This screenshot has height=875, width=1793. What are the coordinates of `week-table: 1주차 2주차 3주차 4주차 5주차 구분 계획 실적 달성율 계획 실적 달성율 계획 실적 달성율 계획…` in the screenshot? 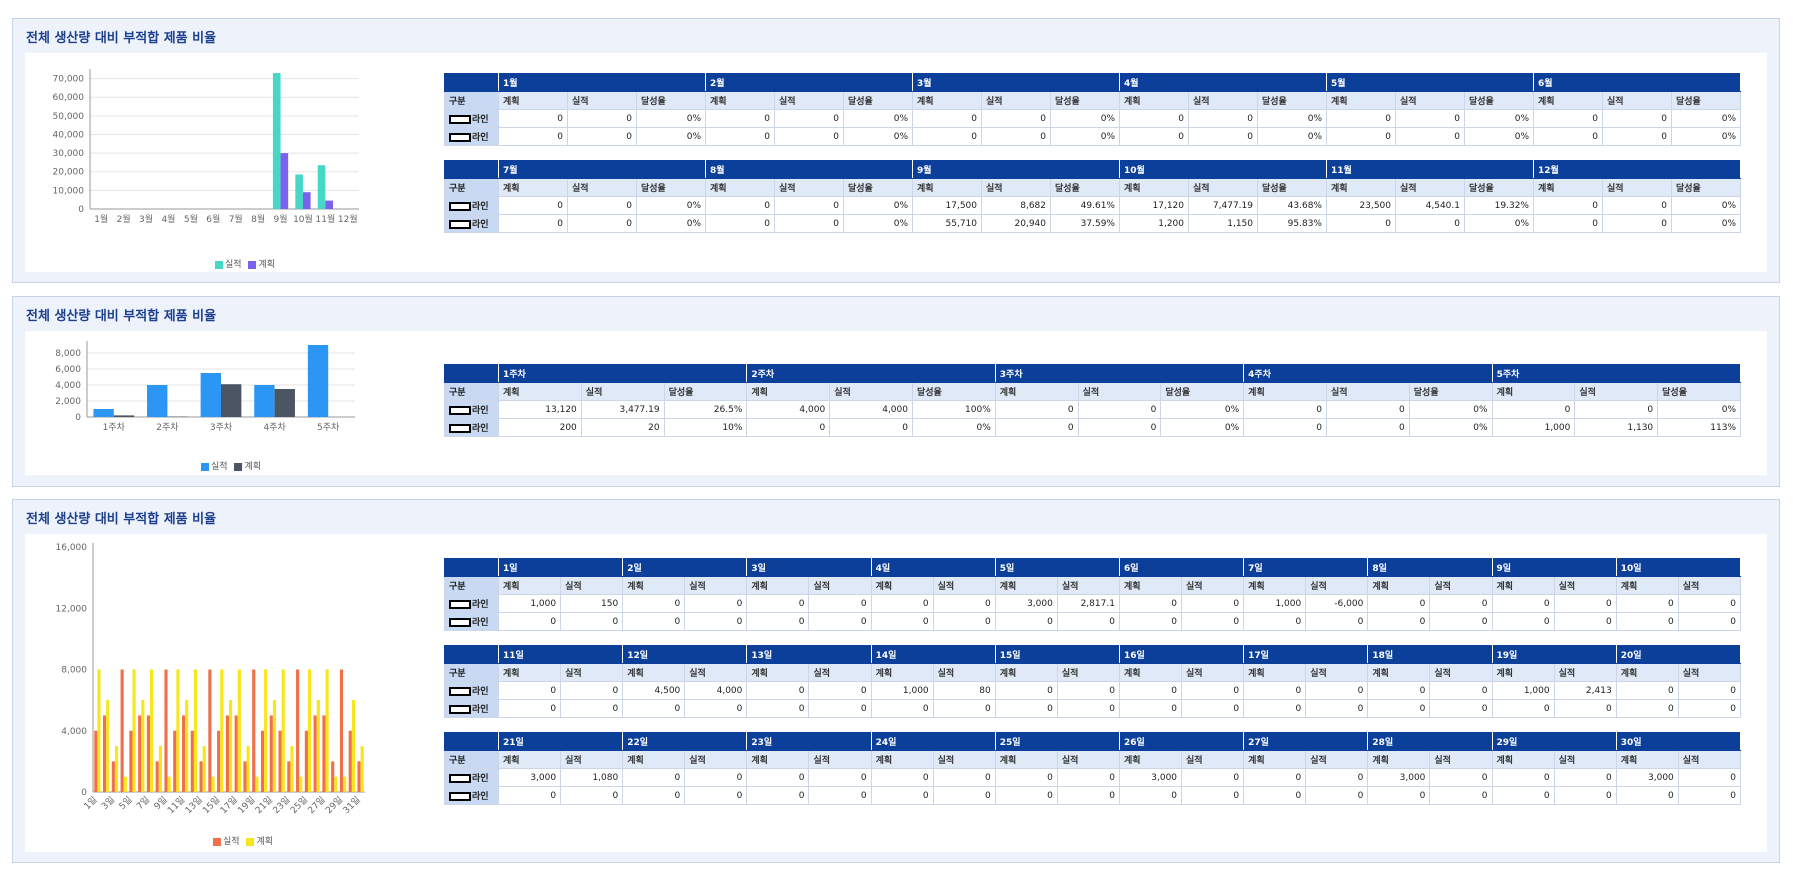 It's located at (1093, 400).